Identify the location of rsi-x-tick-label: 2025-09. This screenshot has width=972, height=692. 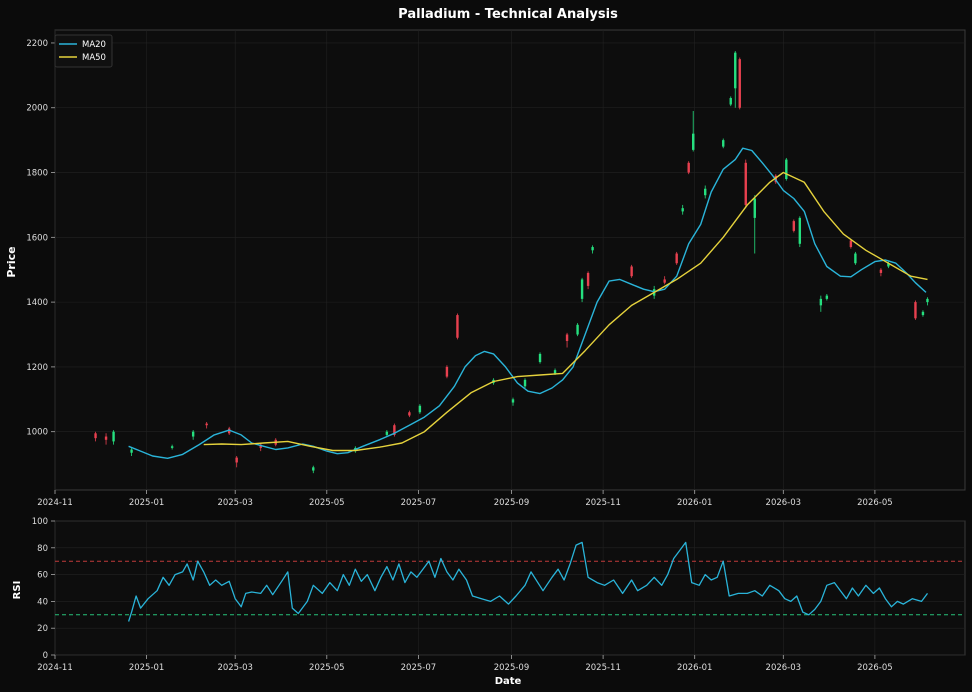
(512, 668).